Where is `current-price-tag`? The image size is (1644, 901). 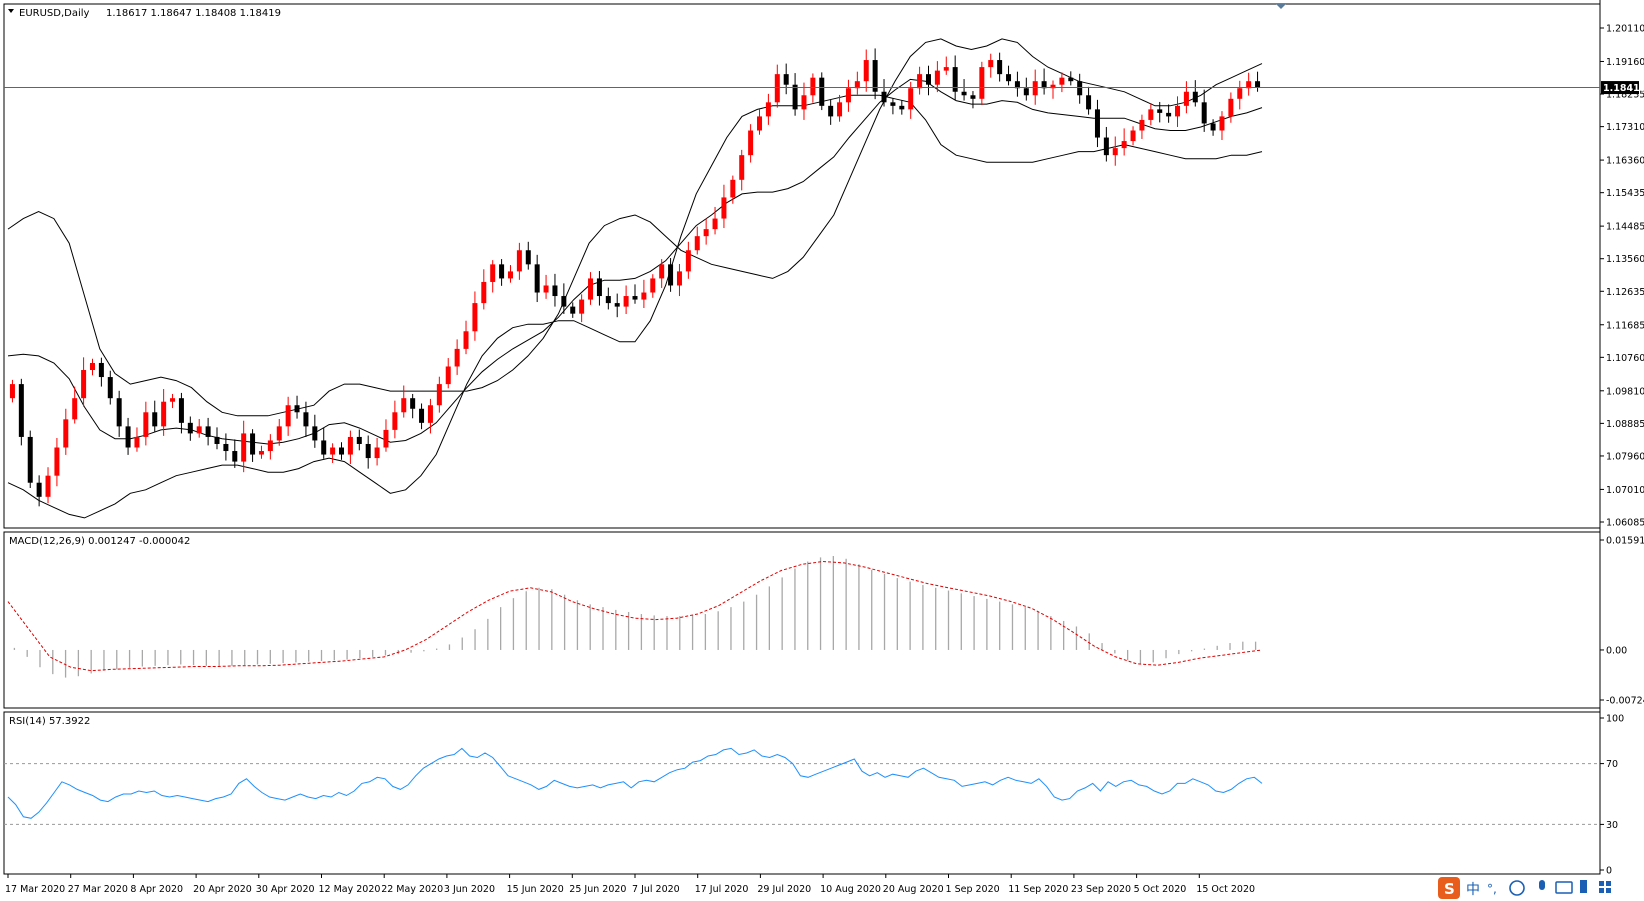
current-price-tag is located at coordinates (1620, 88).